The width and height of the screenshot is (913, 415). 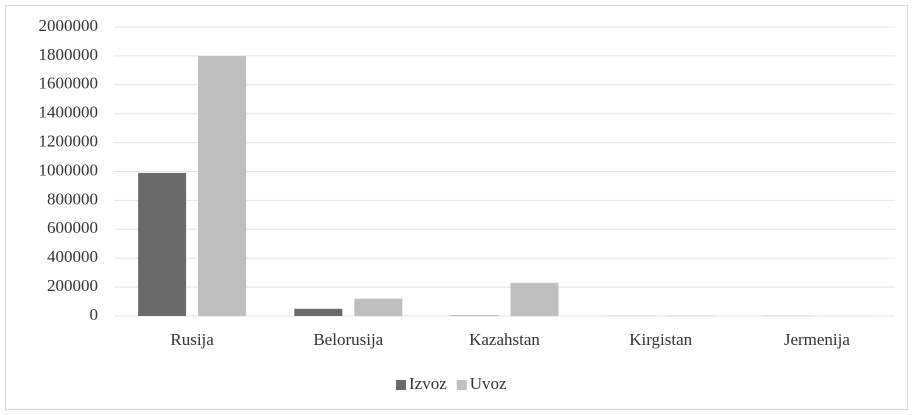 I want to click on x-tick-label: Belorusija, so click(x=348, y=339).